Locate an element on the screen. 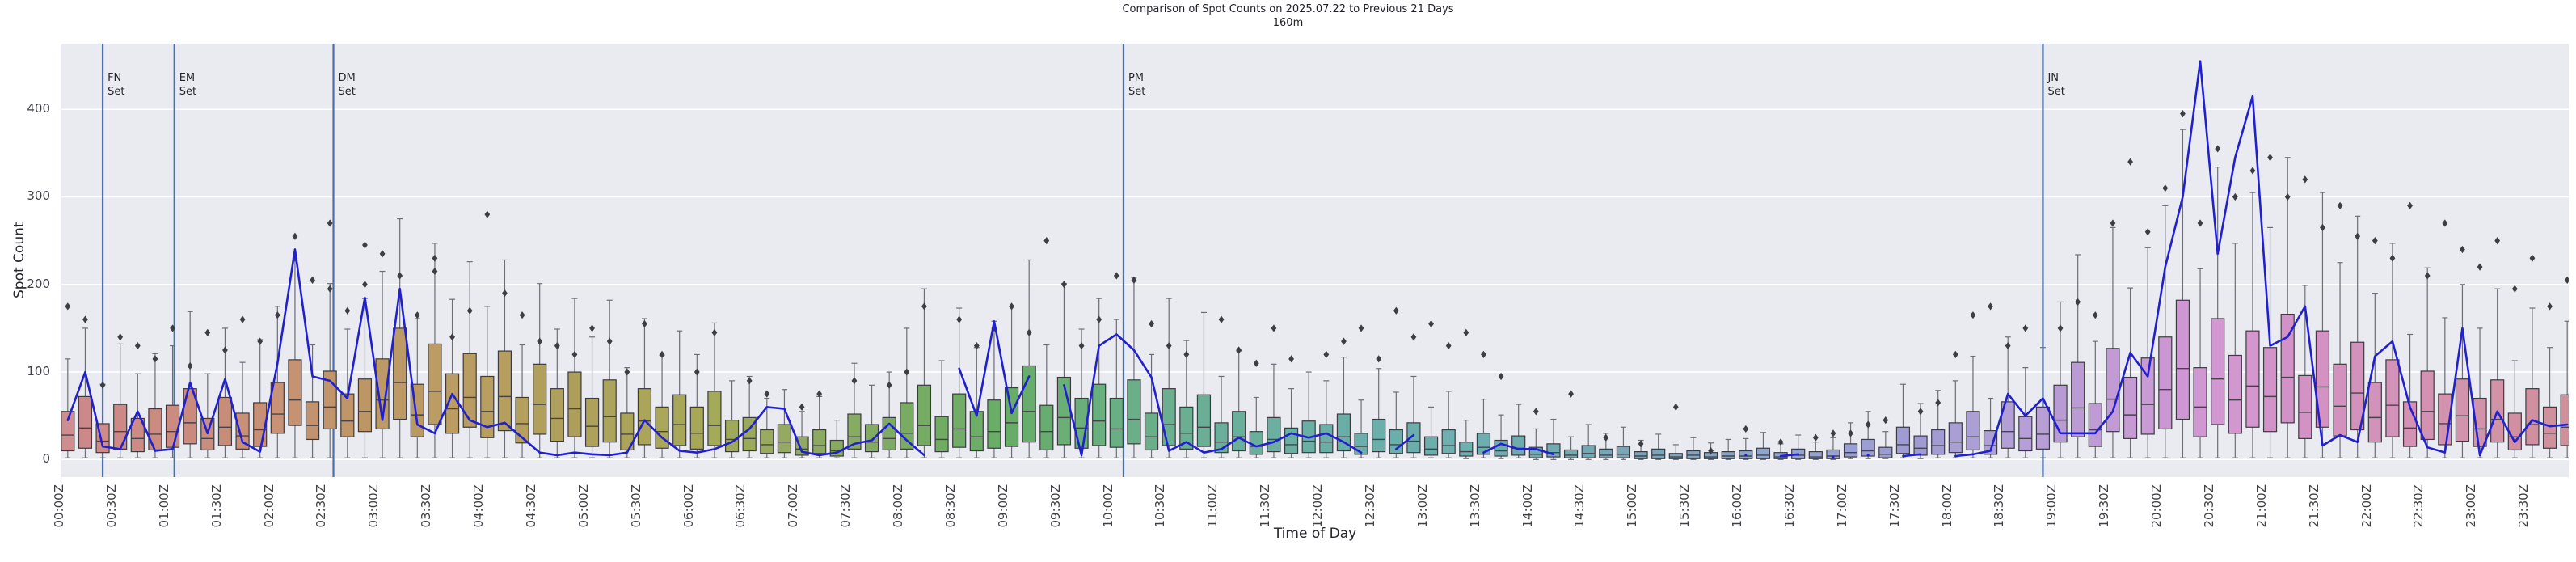 This screenshot has width=2576, height=562. x-tick-label: 17:30Z is located at coordinates (1894, 506).